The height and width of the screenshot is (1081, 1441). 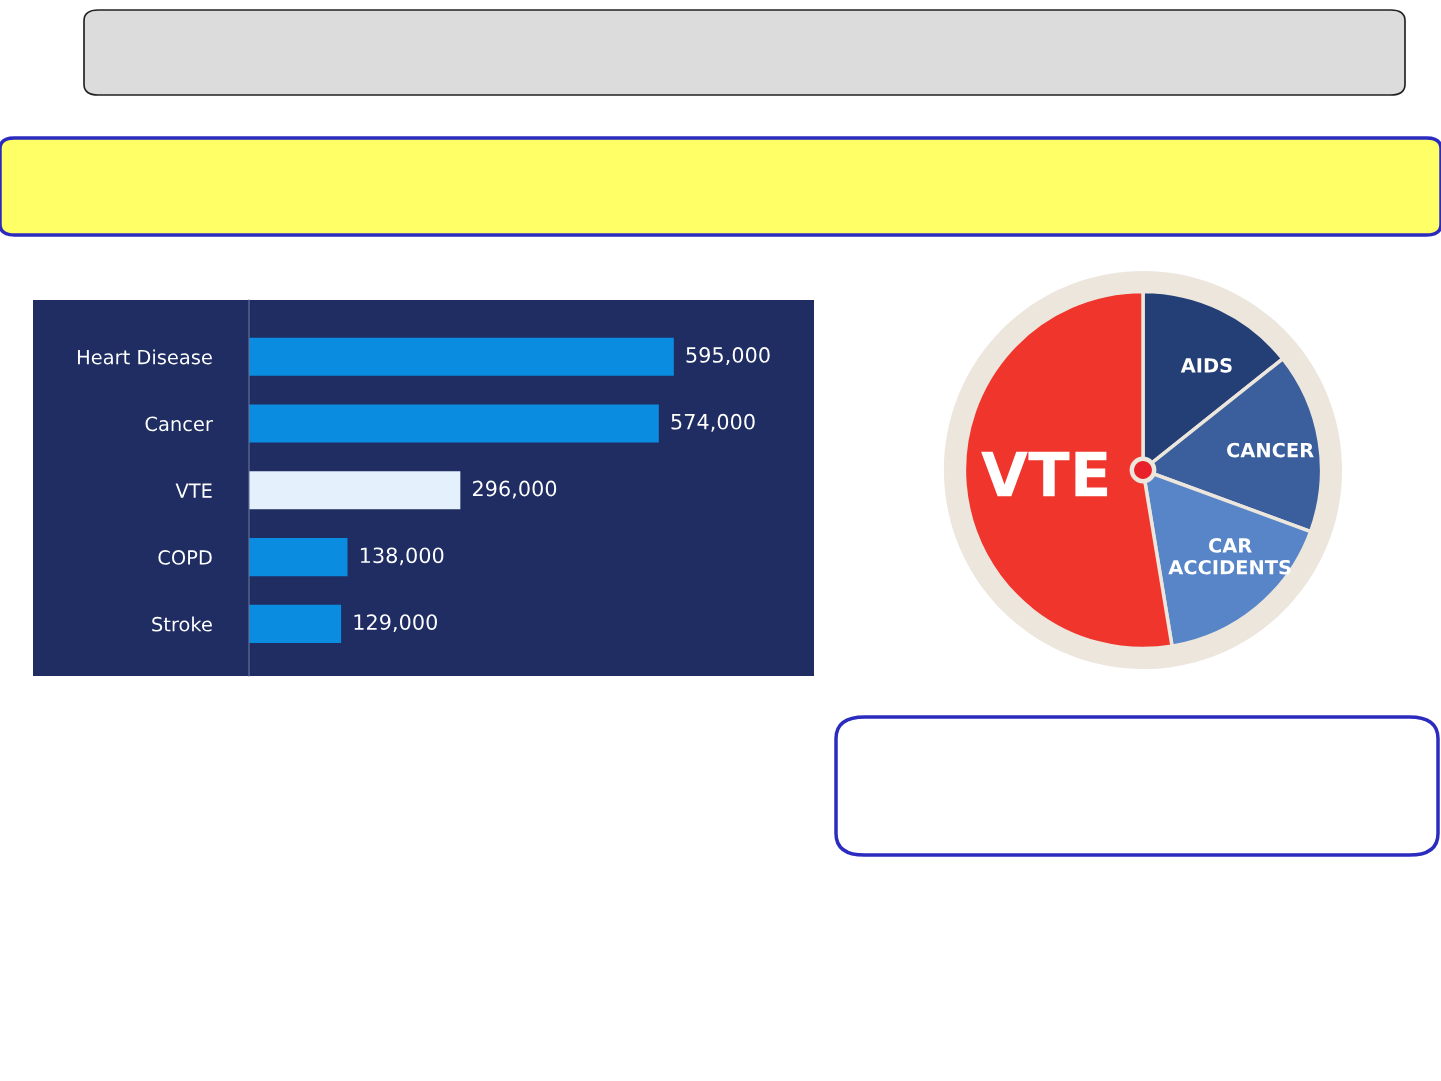 I want to click on data-label: 129,000, so click(x=395, y=623).